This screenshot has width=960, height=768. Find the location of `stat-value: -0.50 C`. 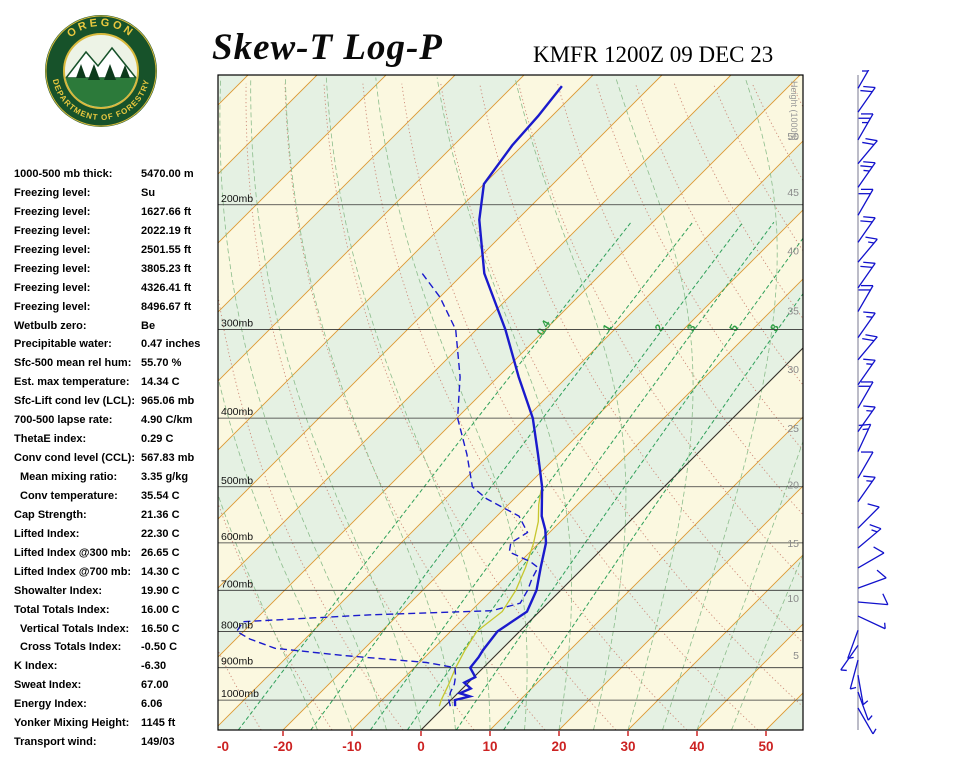

stat-value: -0.50 C is located at coordinates (159, 647).